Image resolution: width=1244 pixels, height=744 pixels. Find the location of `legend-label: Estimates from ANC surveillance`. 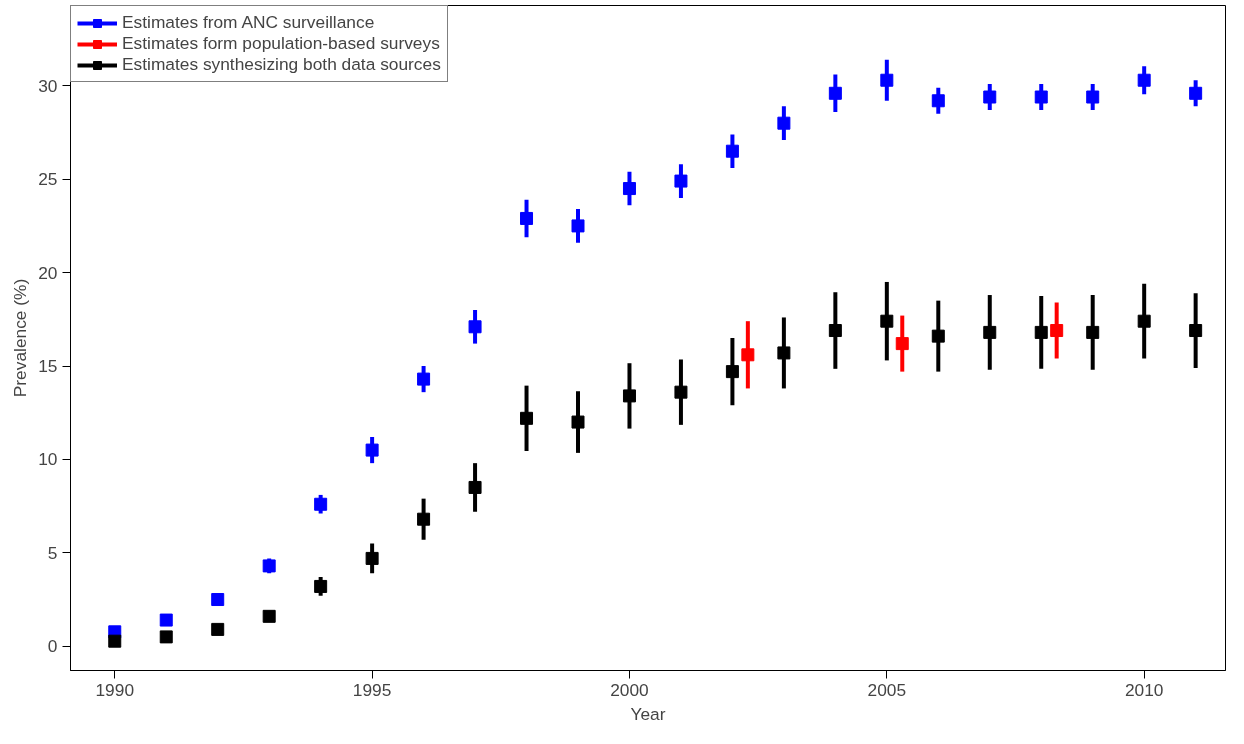

legend-label: Estimates from ANC surveillance is located at coordinates (248, 22).